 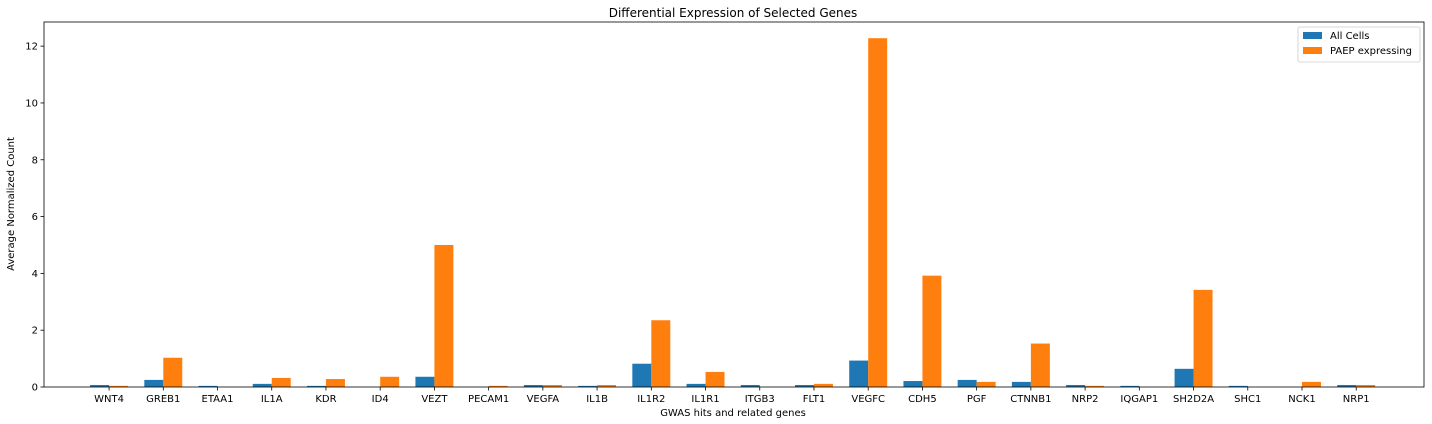 I want to click on x-tick-label-cdh5: CDH5, so click(x=922, y=399).